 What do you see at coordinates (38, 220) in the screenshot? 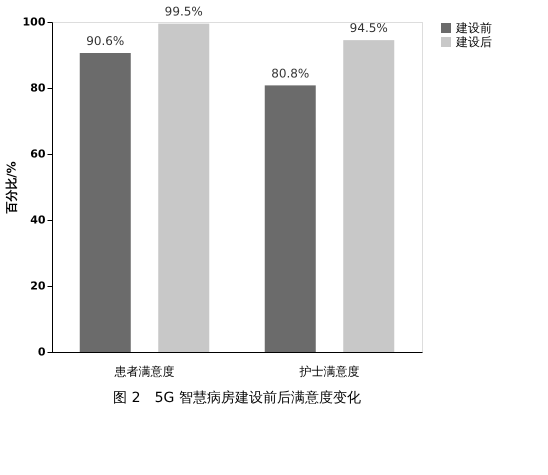
I see `y-tick-label: 40` at bounding box center [38, 220].